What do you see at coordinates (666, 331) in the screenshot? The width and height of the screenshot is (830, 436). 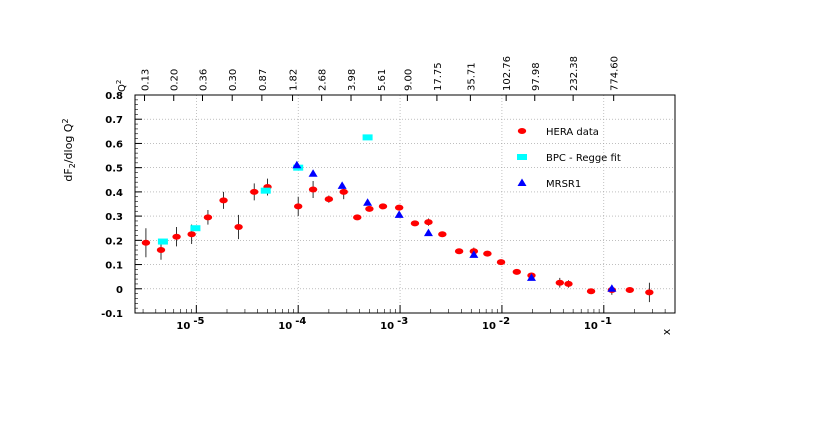 I see `x-axis-title: x` at bounding box center [666, 331].